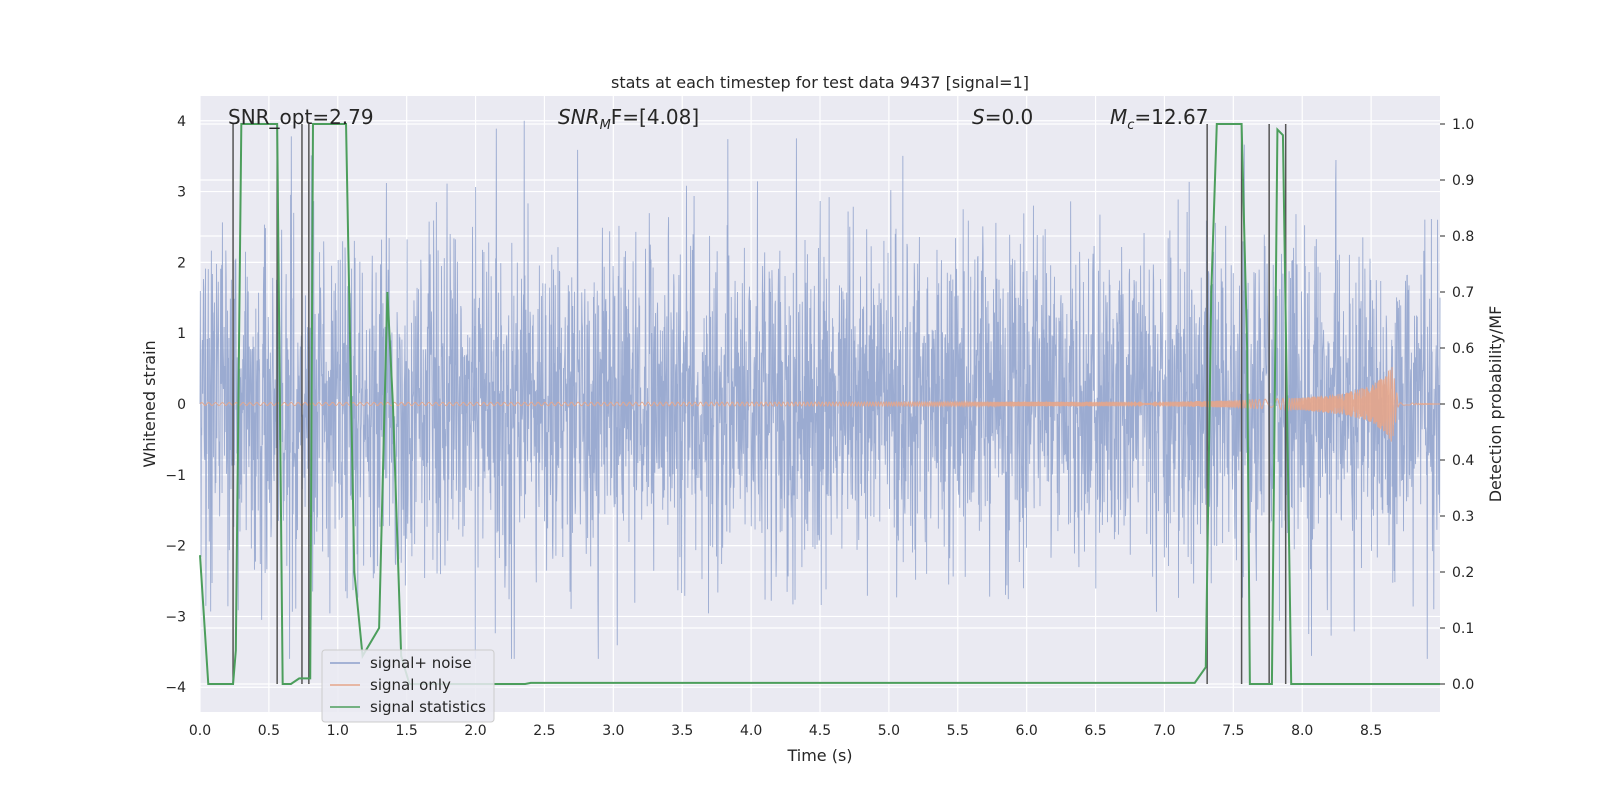  I want to click on y-right-tick-label: 0.8, so click(1463, 237).